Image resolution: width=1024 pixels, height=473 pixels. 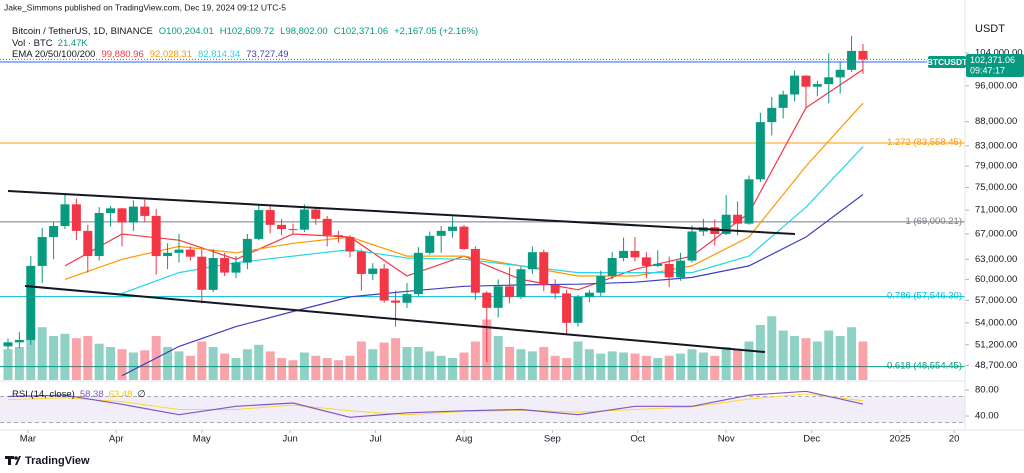 What do you see at coordinates (924, 366) in the screenshot?
I see `level-label: 0.618 (48,554.45)` at bounding box center [924, 366].